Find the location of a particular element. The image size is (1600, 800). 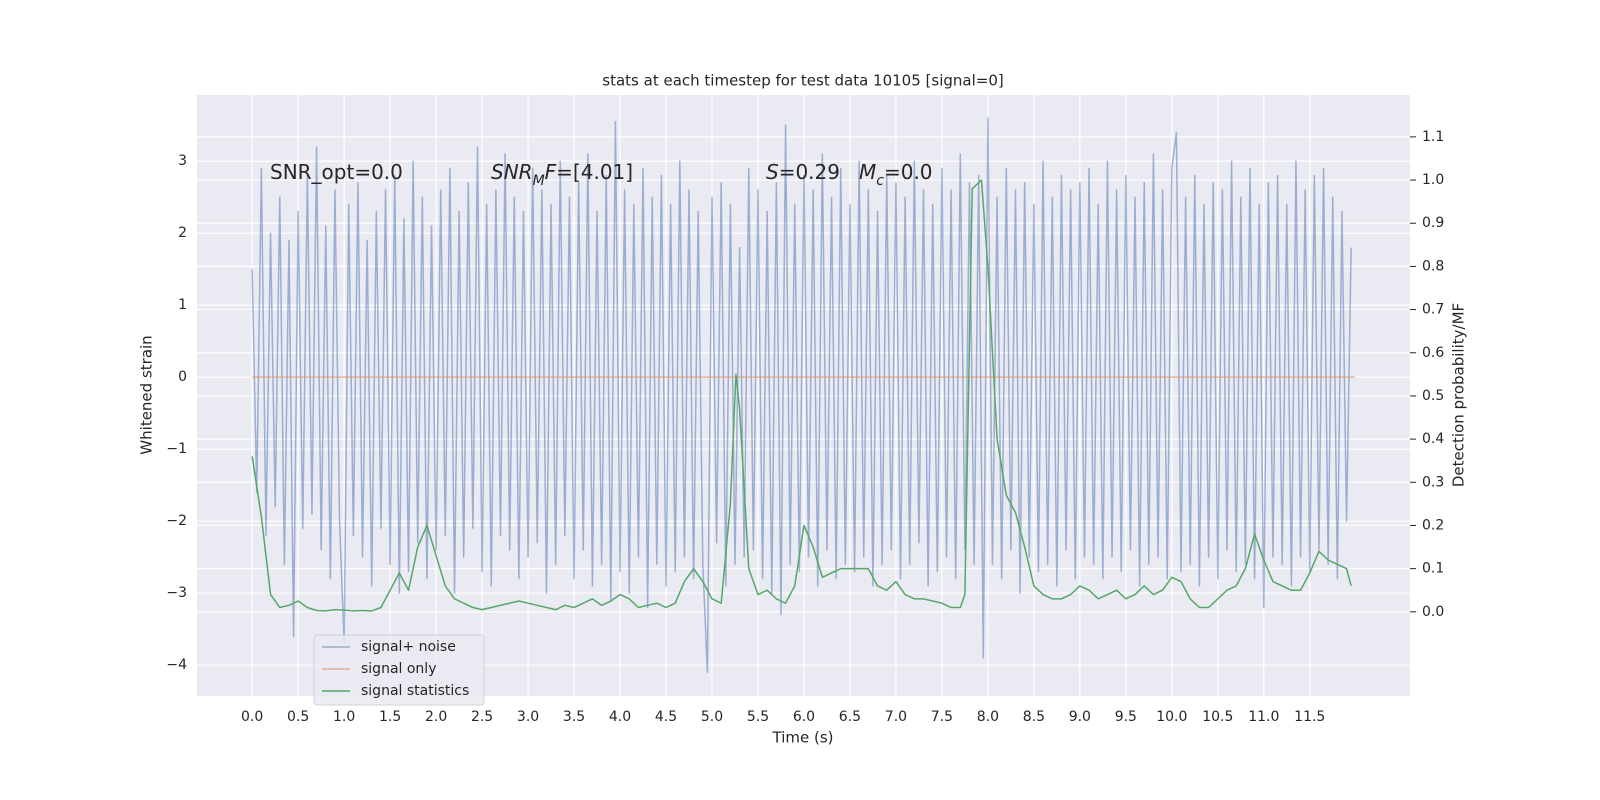

x-axis-label: Time (s) is located at coordinates (803, 738).